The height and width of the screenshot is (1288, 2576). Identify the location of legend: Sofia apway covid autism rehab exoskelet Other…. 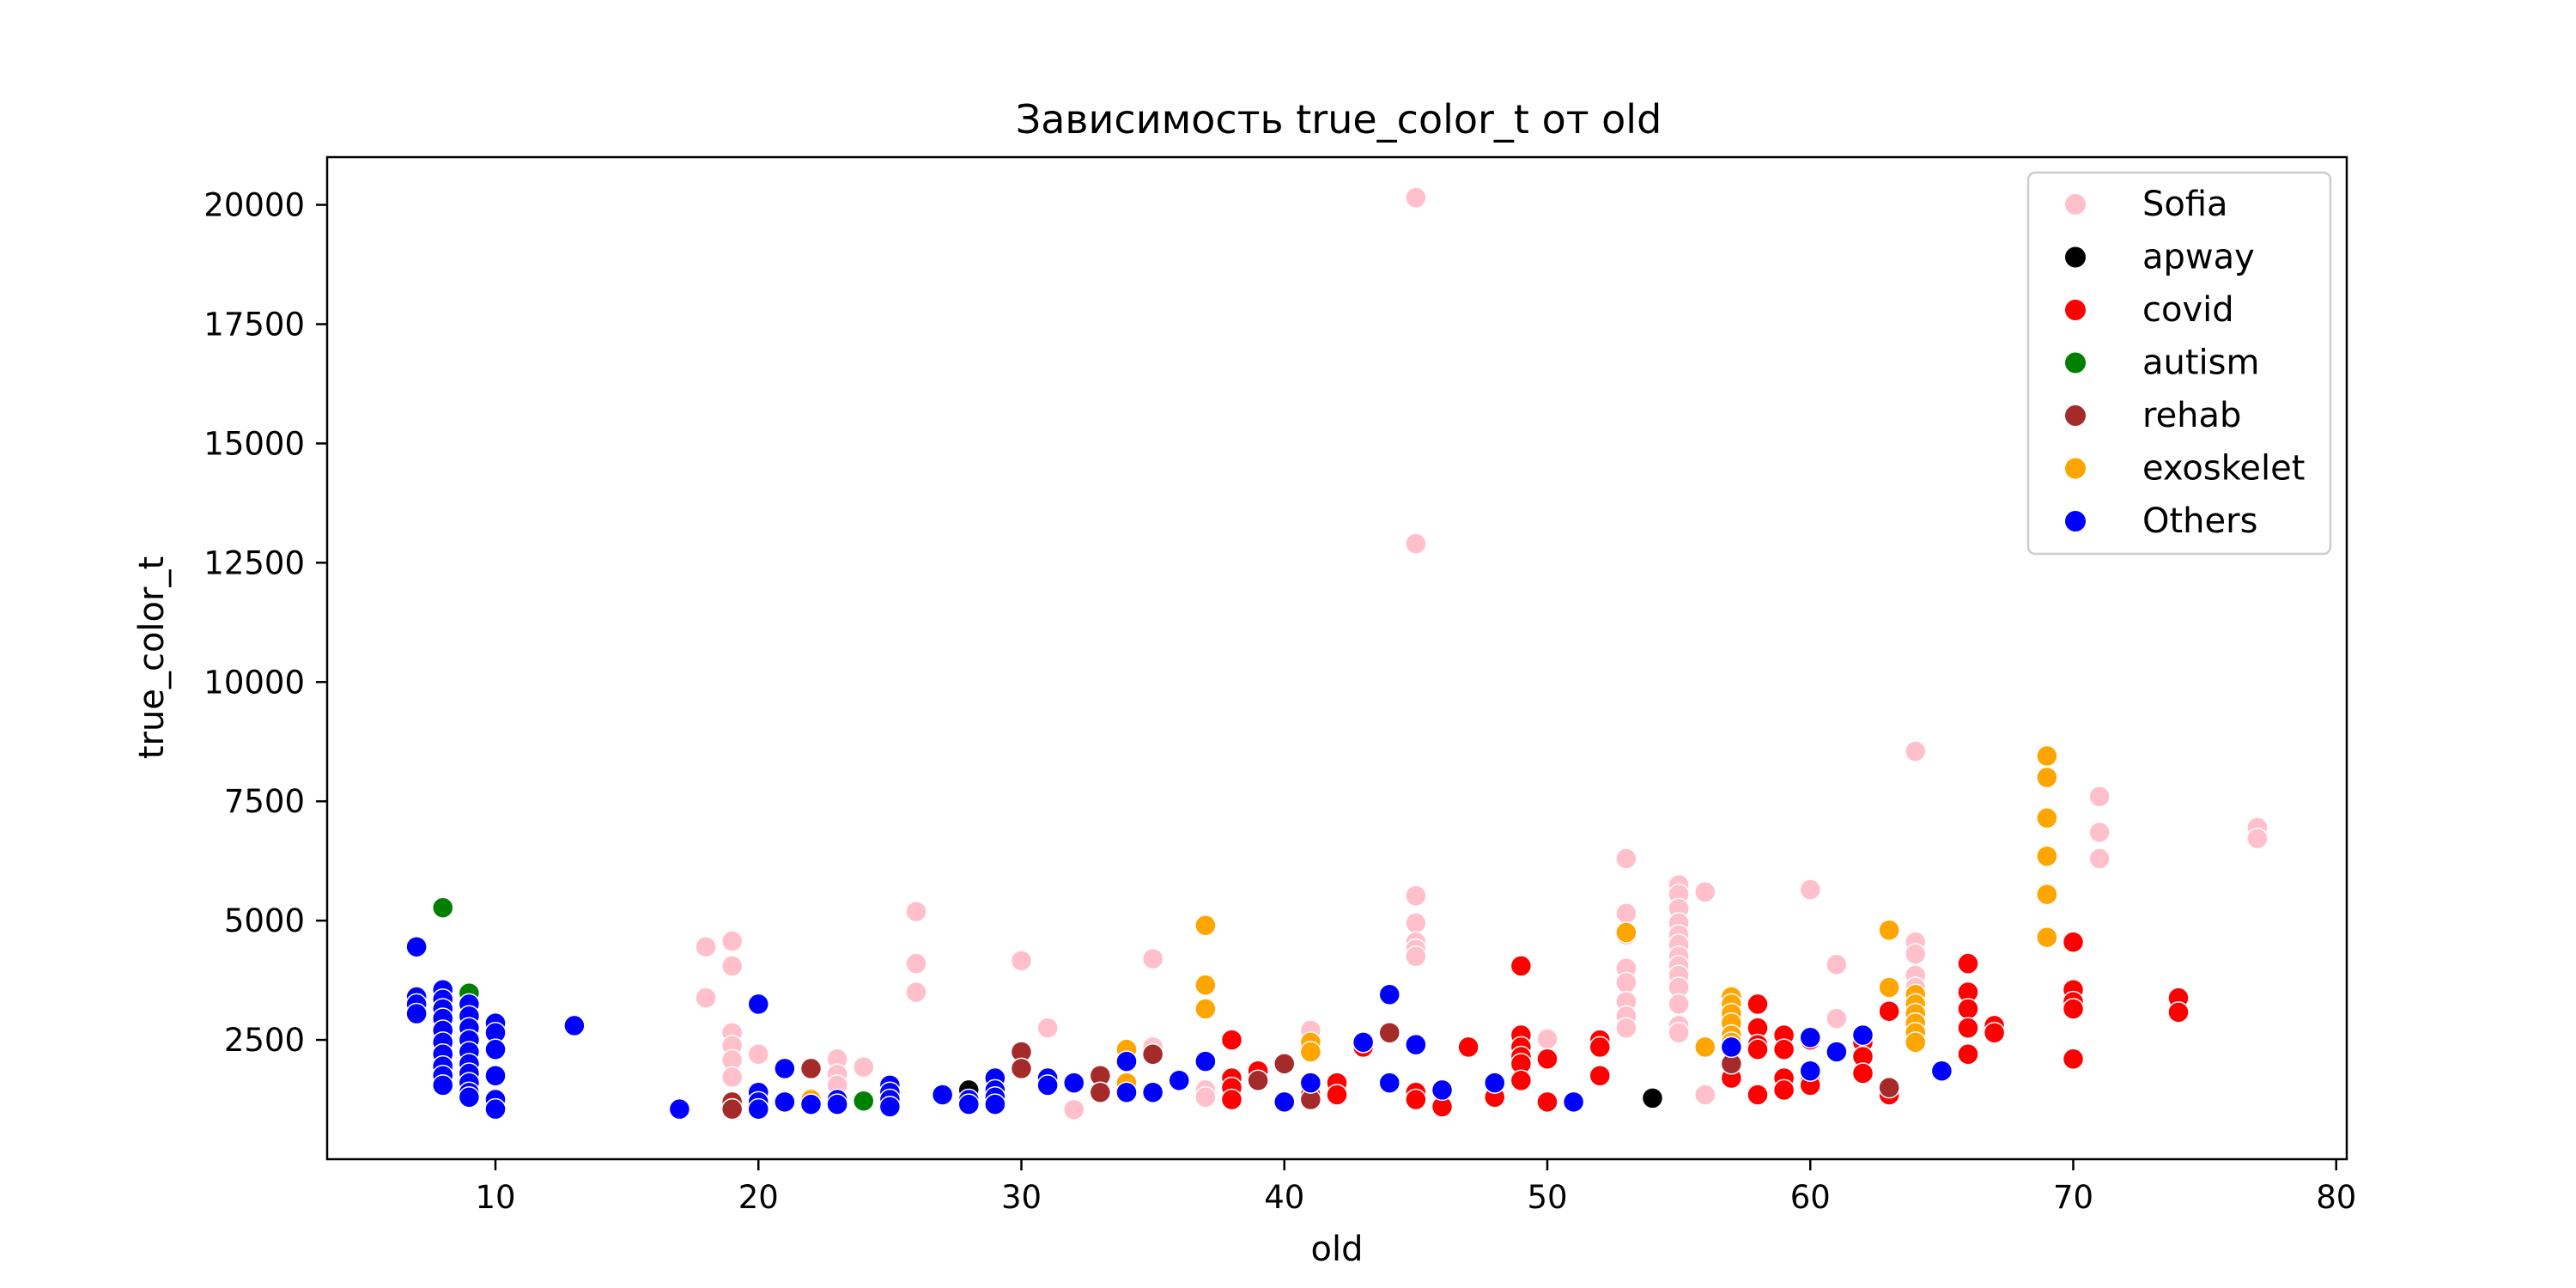
(2179, 364).